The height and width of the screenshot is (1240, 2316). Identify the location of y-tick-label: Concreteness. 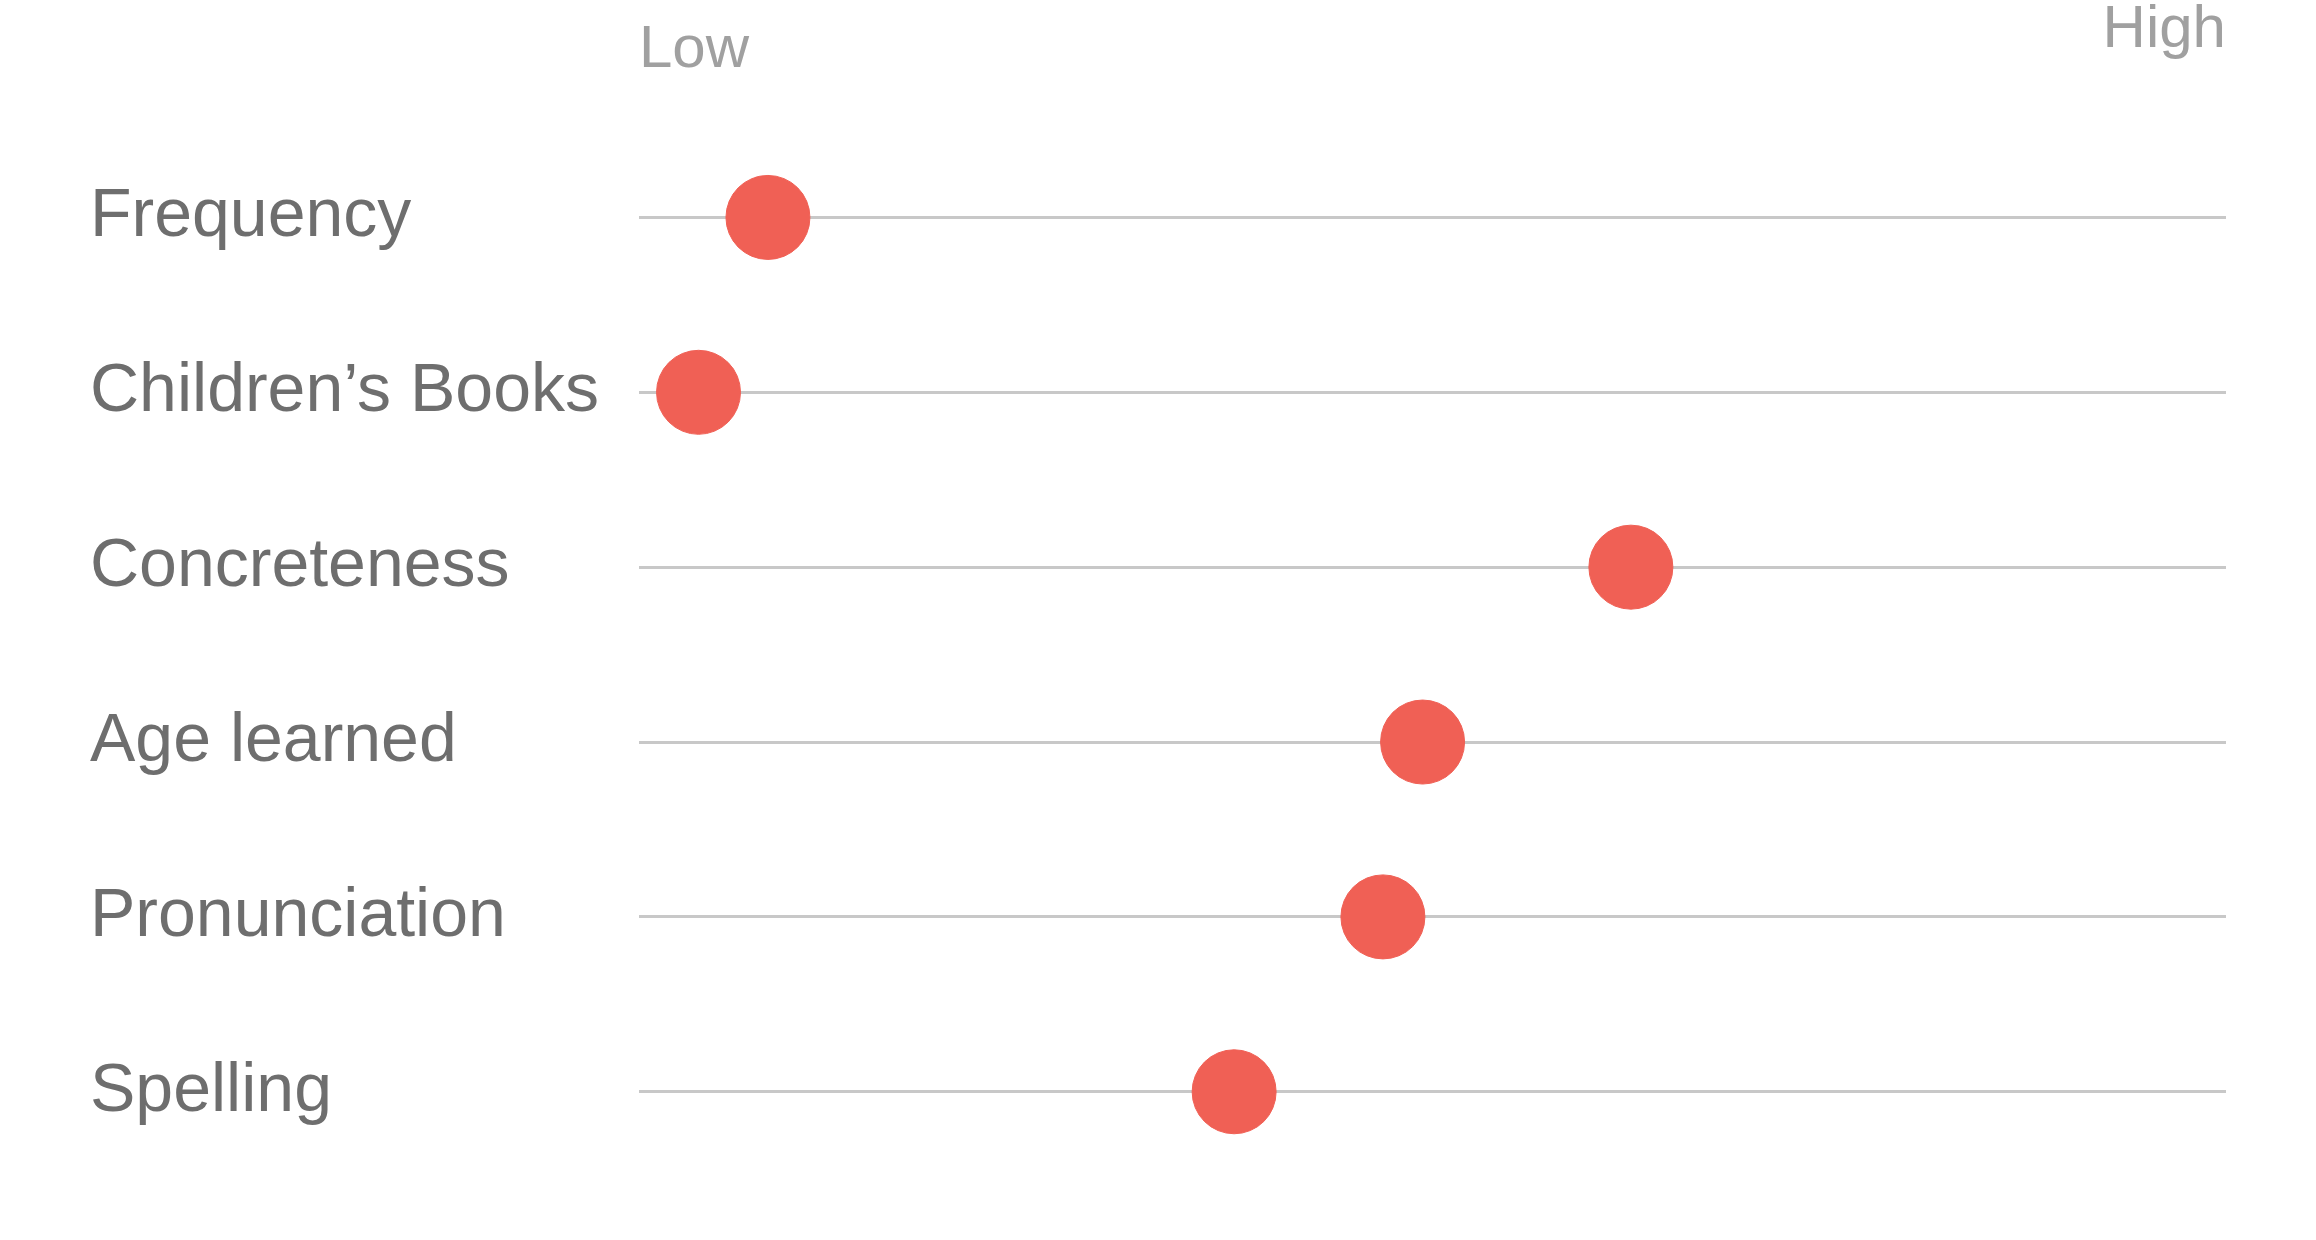
(300, 561).